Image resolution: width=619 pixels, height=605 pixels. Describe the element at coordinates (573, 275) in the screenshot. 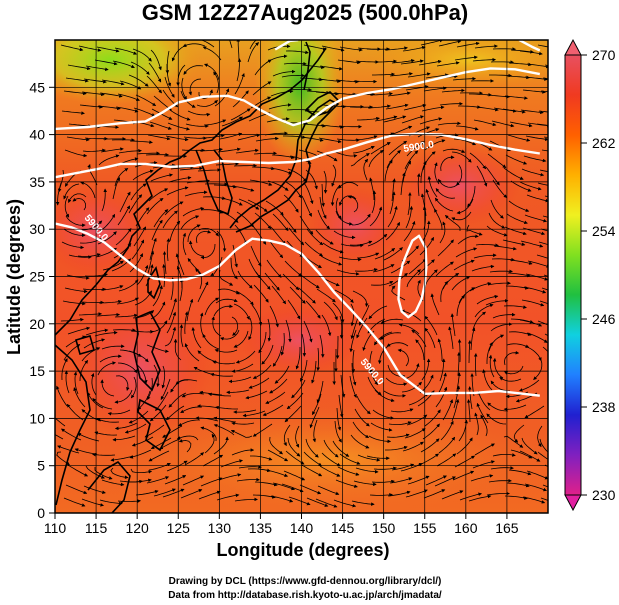

I see `colorbar-body` at that location.